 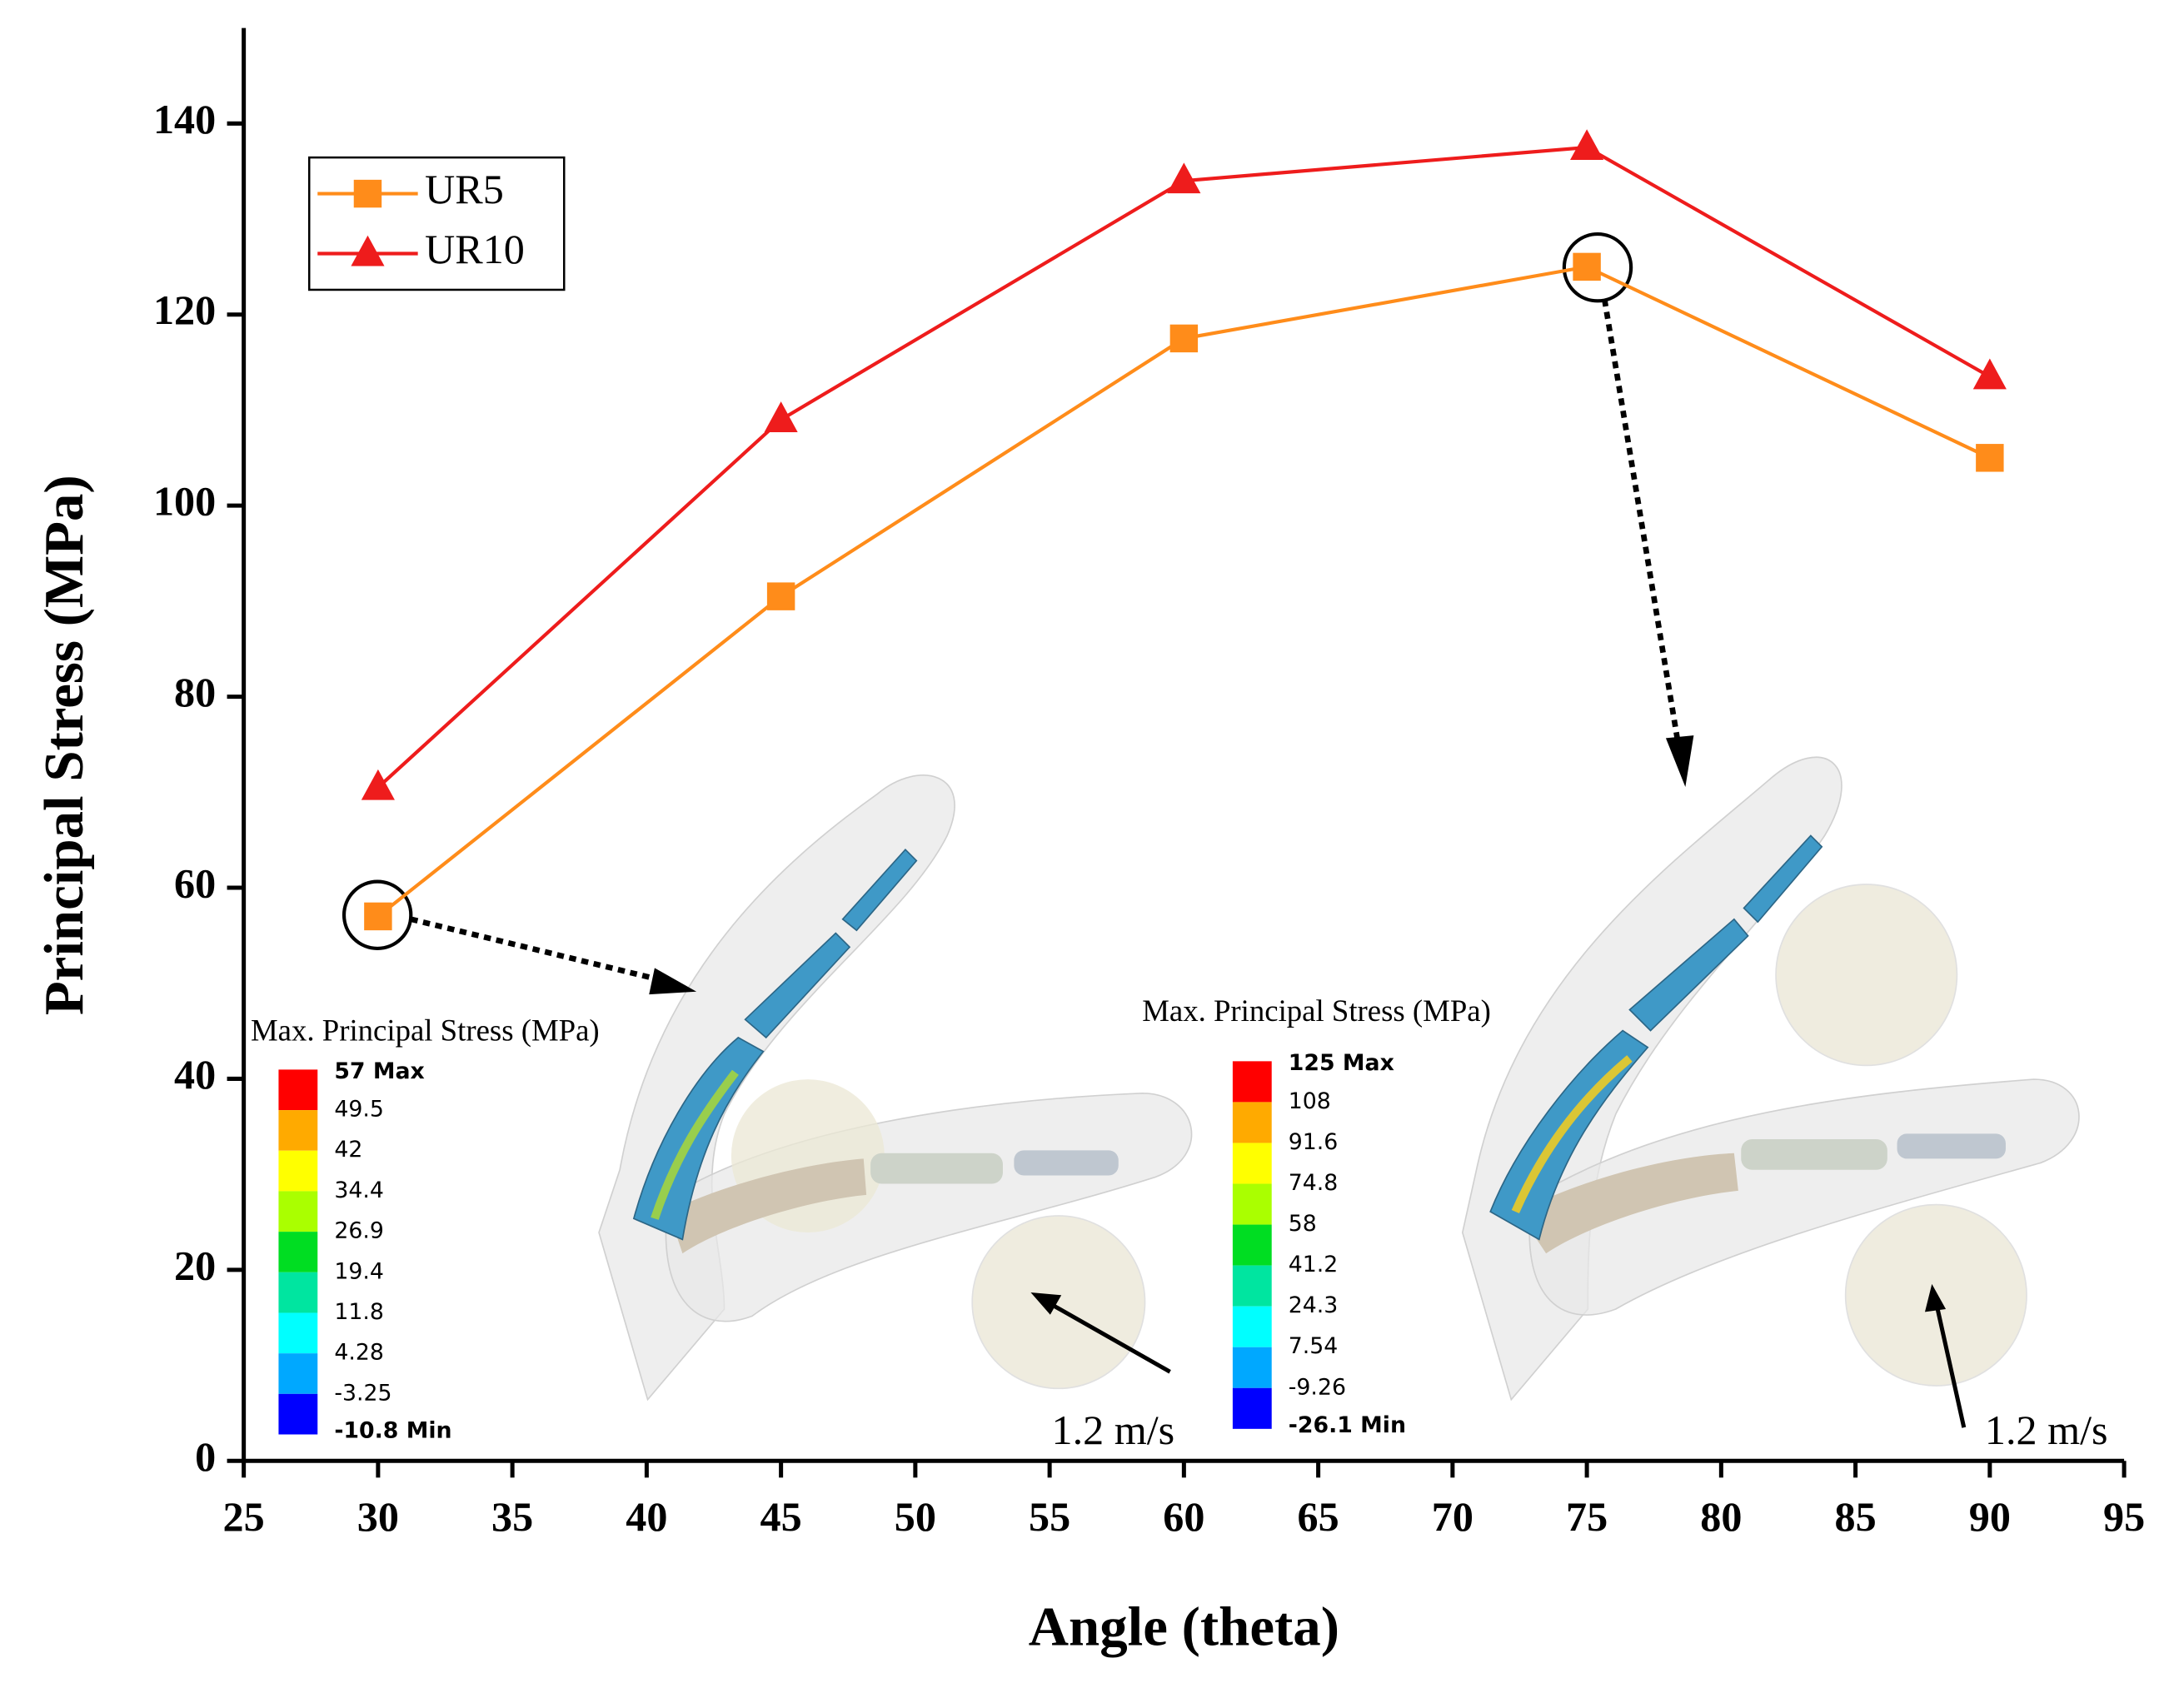 I want to click on colorbar-label: 24.3, so click(x=1314, y=1305).